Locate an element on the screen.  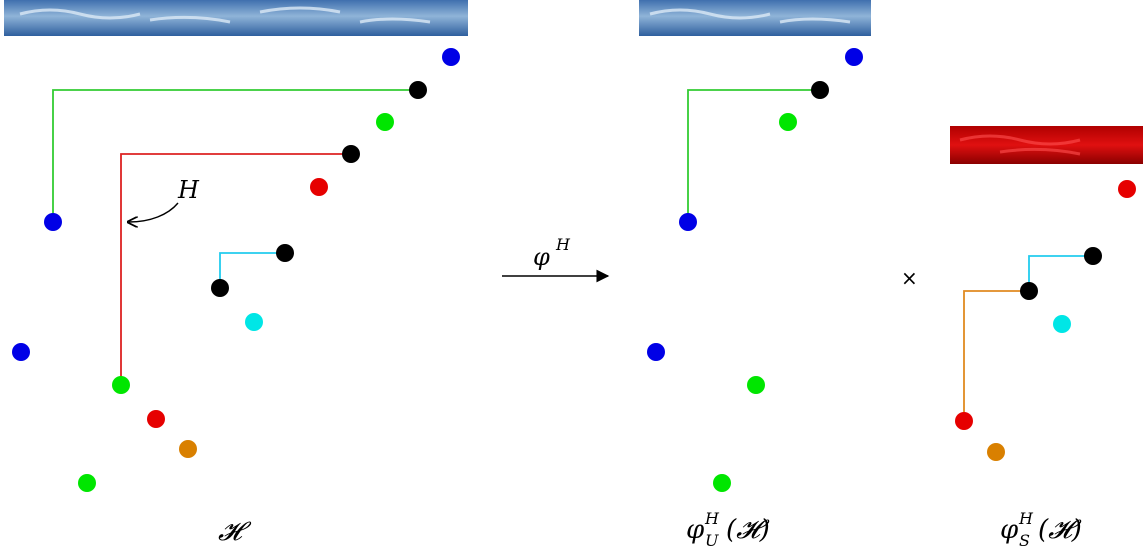
orange-path-right is located at coordinates (996, 355).